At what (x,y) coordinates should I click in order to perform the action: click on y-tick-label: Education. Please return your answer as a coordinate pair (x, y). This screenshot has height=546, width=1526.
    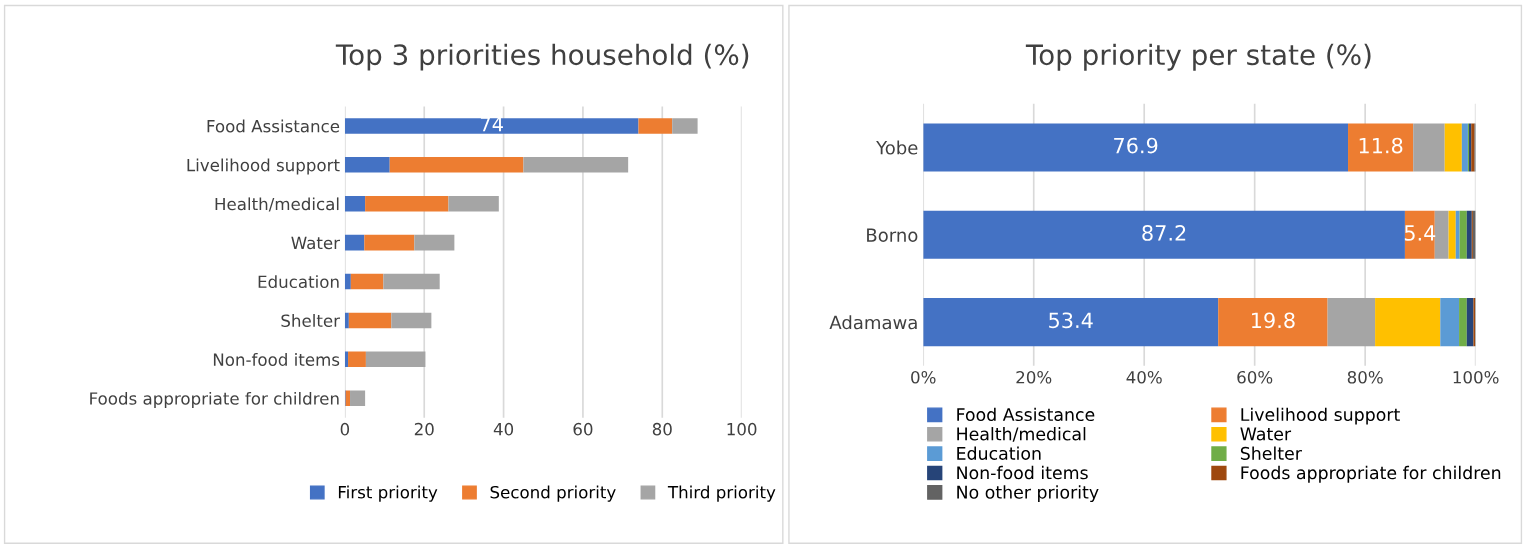
    Looking at the image, I should click on (298, 282).